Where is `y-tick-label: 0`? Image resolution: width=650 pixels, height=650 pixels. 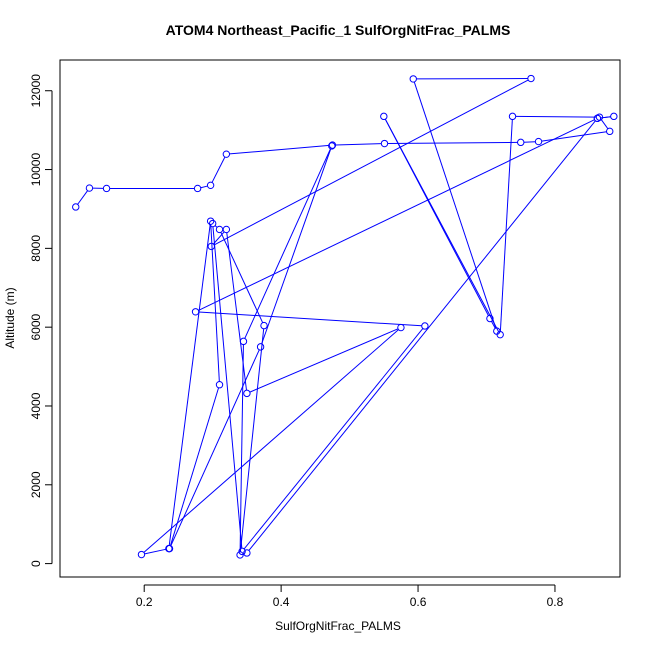
y-tick-label: 0 is located at coordinates (36, 563).